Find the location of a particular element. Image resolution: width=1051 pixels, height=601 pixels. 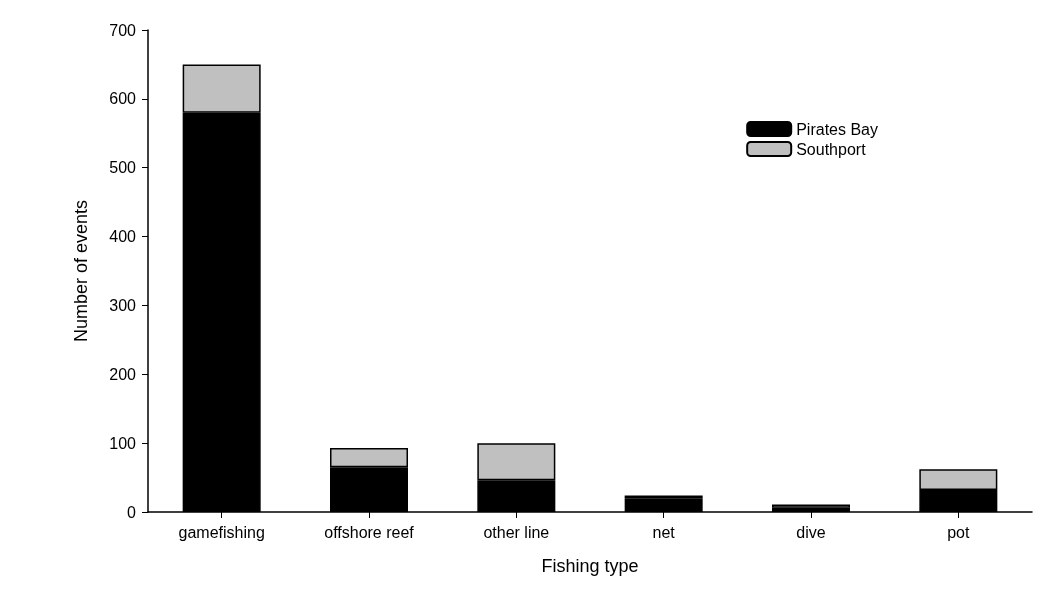

x-tick-label: gamefishing is located at coordinates (221, 532).